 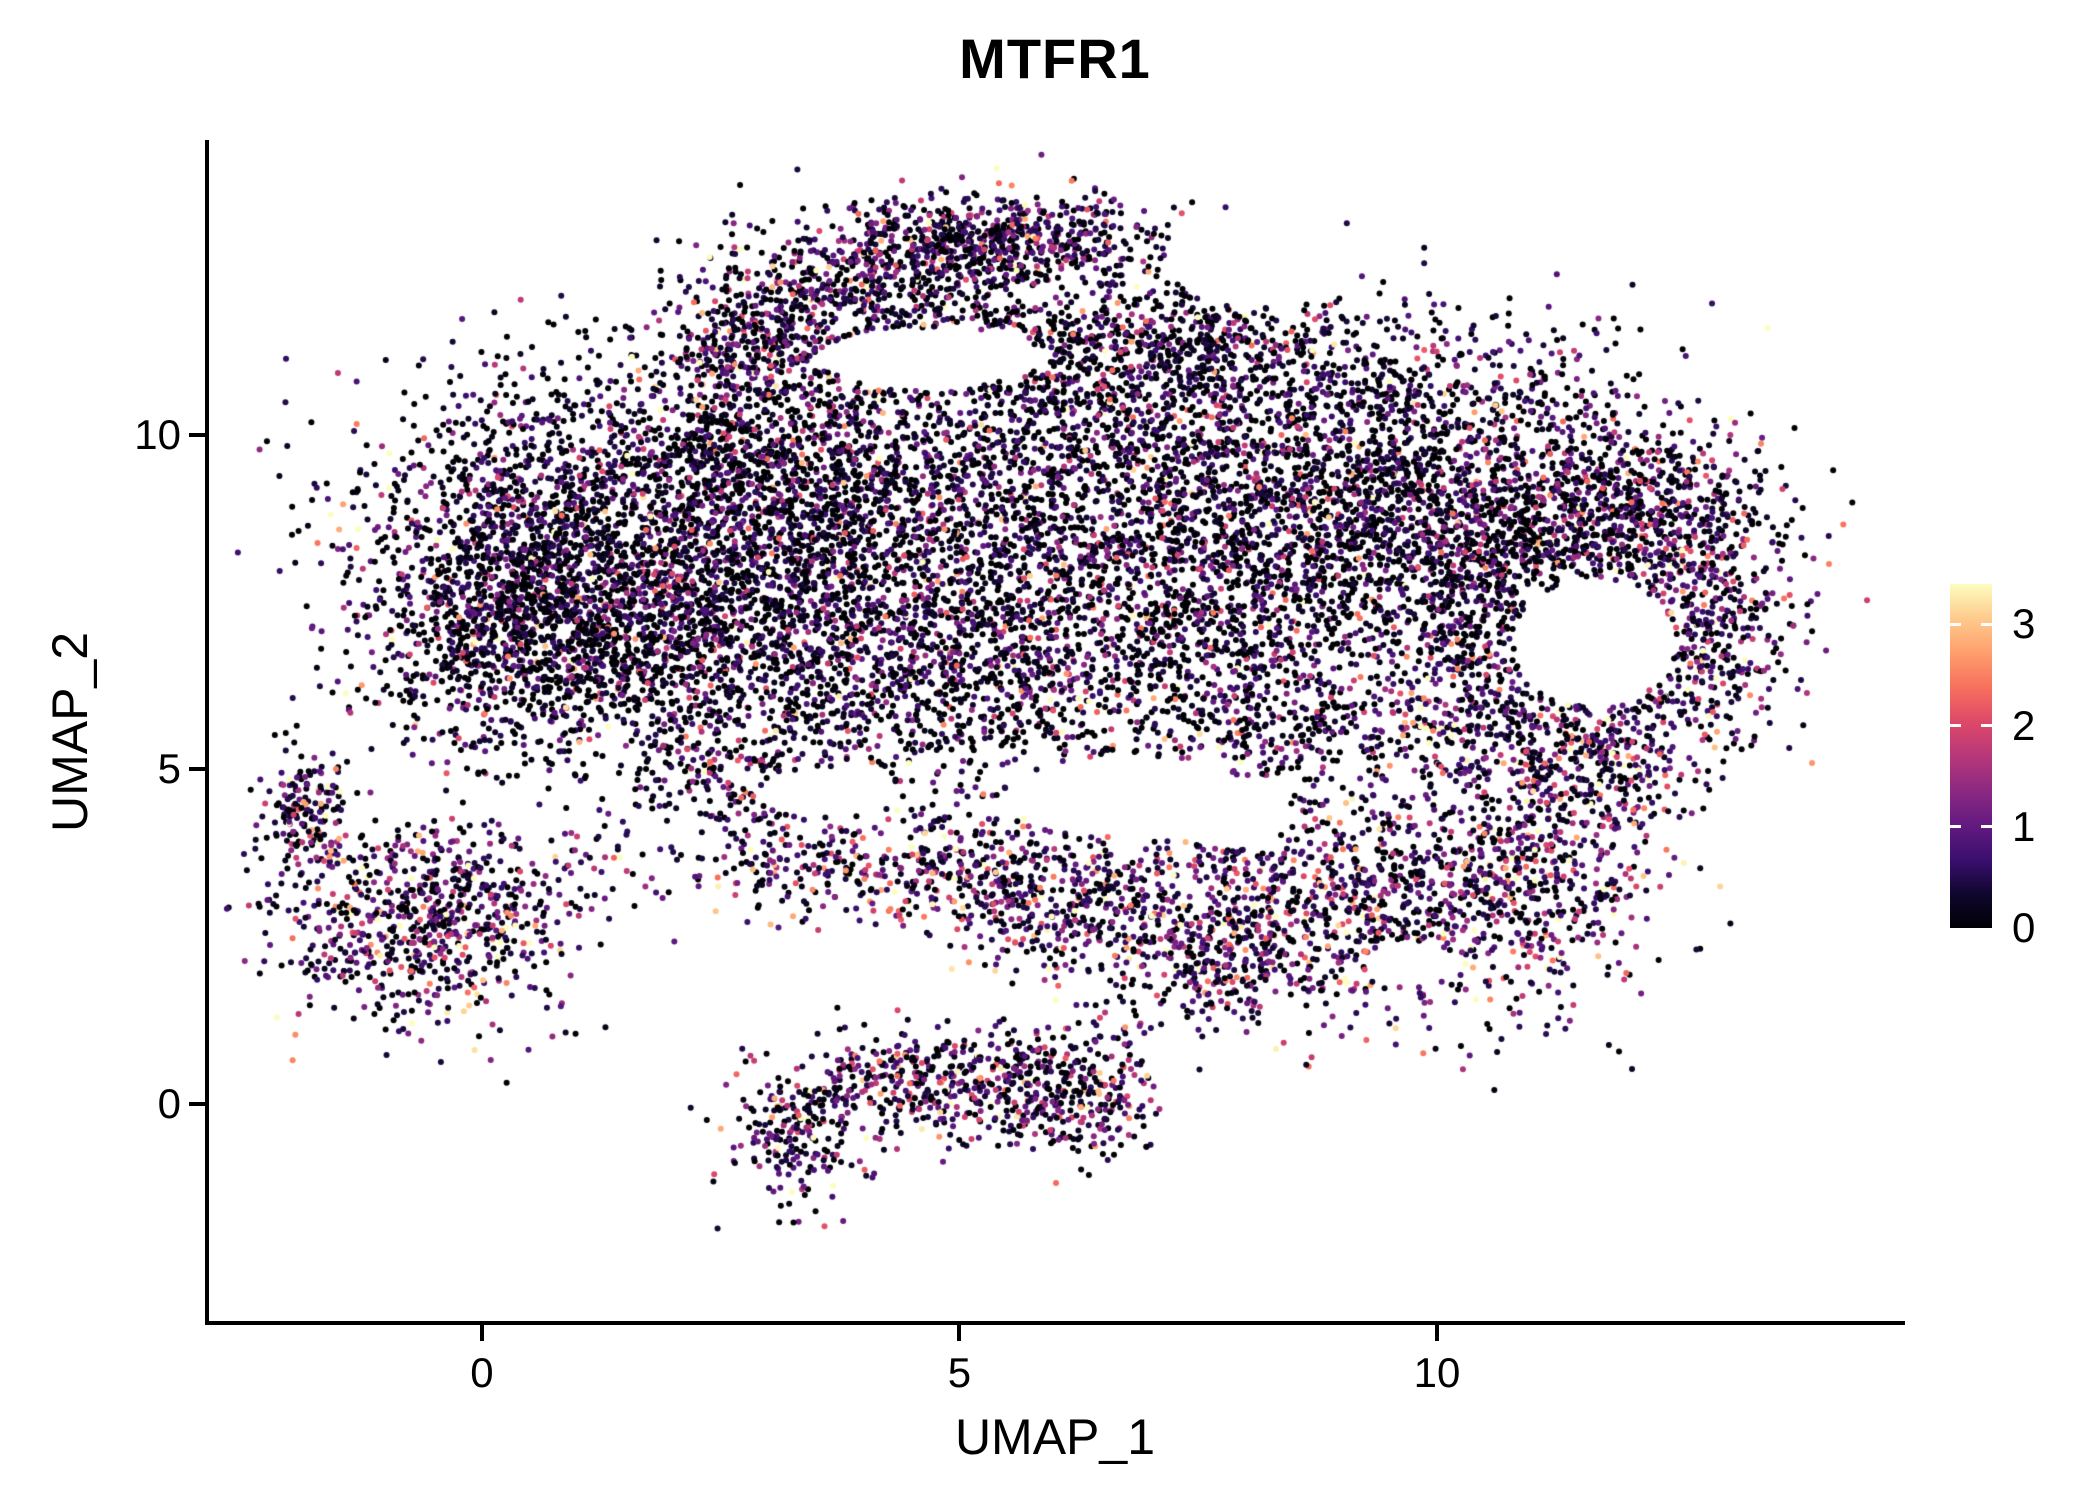 What do you see at coordinates (2024, 927) in the screenshot?
I see `colorbar-tick-label: 0` at bounding box center [2024, 927].